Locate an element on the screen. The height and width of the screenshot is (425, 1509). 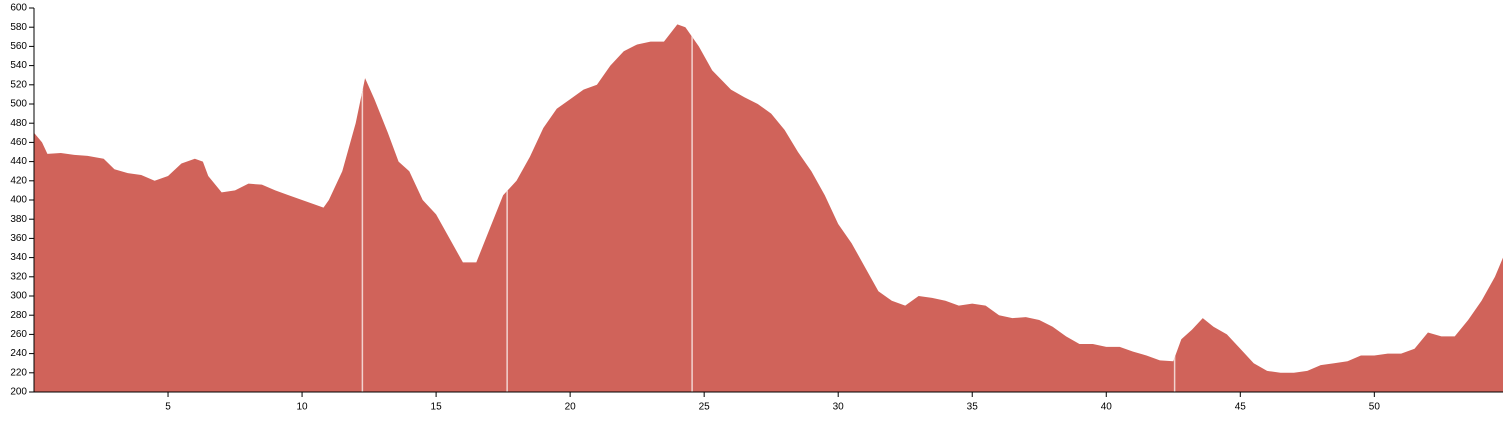
y-tick-label: 240 is located at coordinates (18, 353).